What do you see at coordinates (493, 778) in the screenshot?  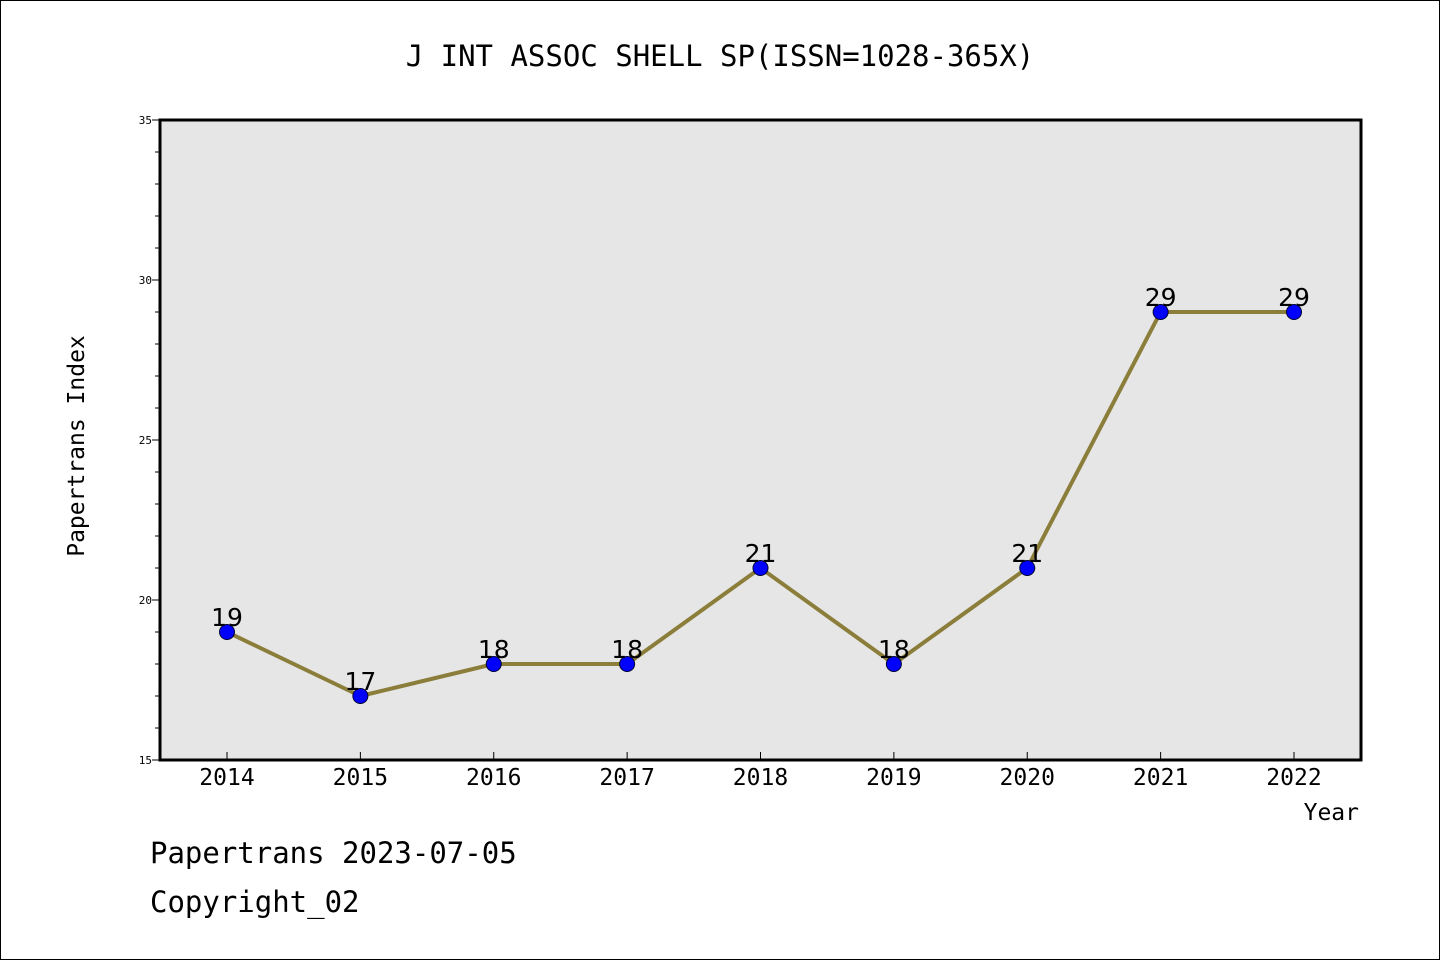 I see `x-tick-label: 2016` at bounding box center [493, 778].